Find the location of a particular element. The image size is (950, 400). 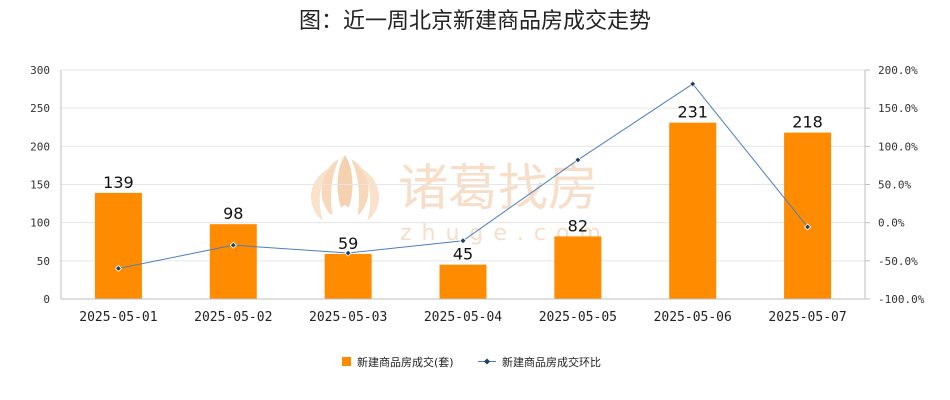

right-tick-label: 0.0% is located at coordinates (891, 223).